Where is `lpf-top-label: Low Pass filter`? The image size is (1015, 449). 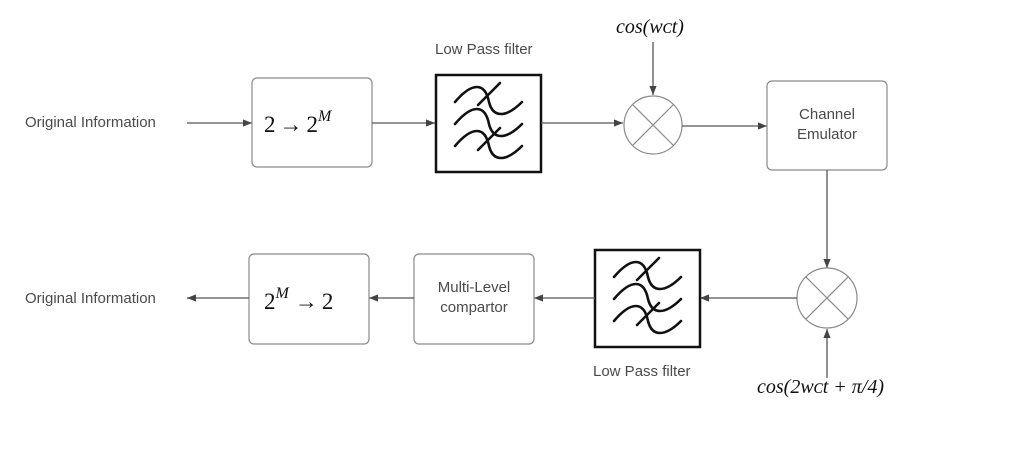 lpf-top-label: Low Pass filter is located at coordinates (484, 49).